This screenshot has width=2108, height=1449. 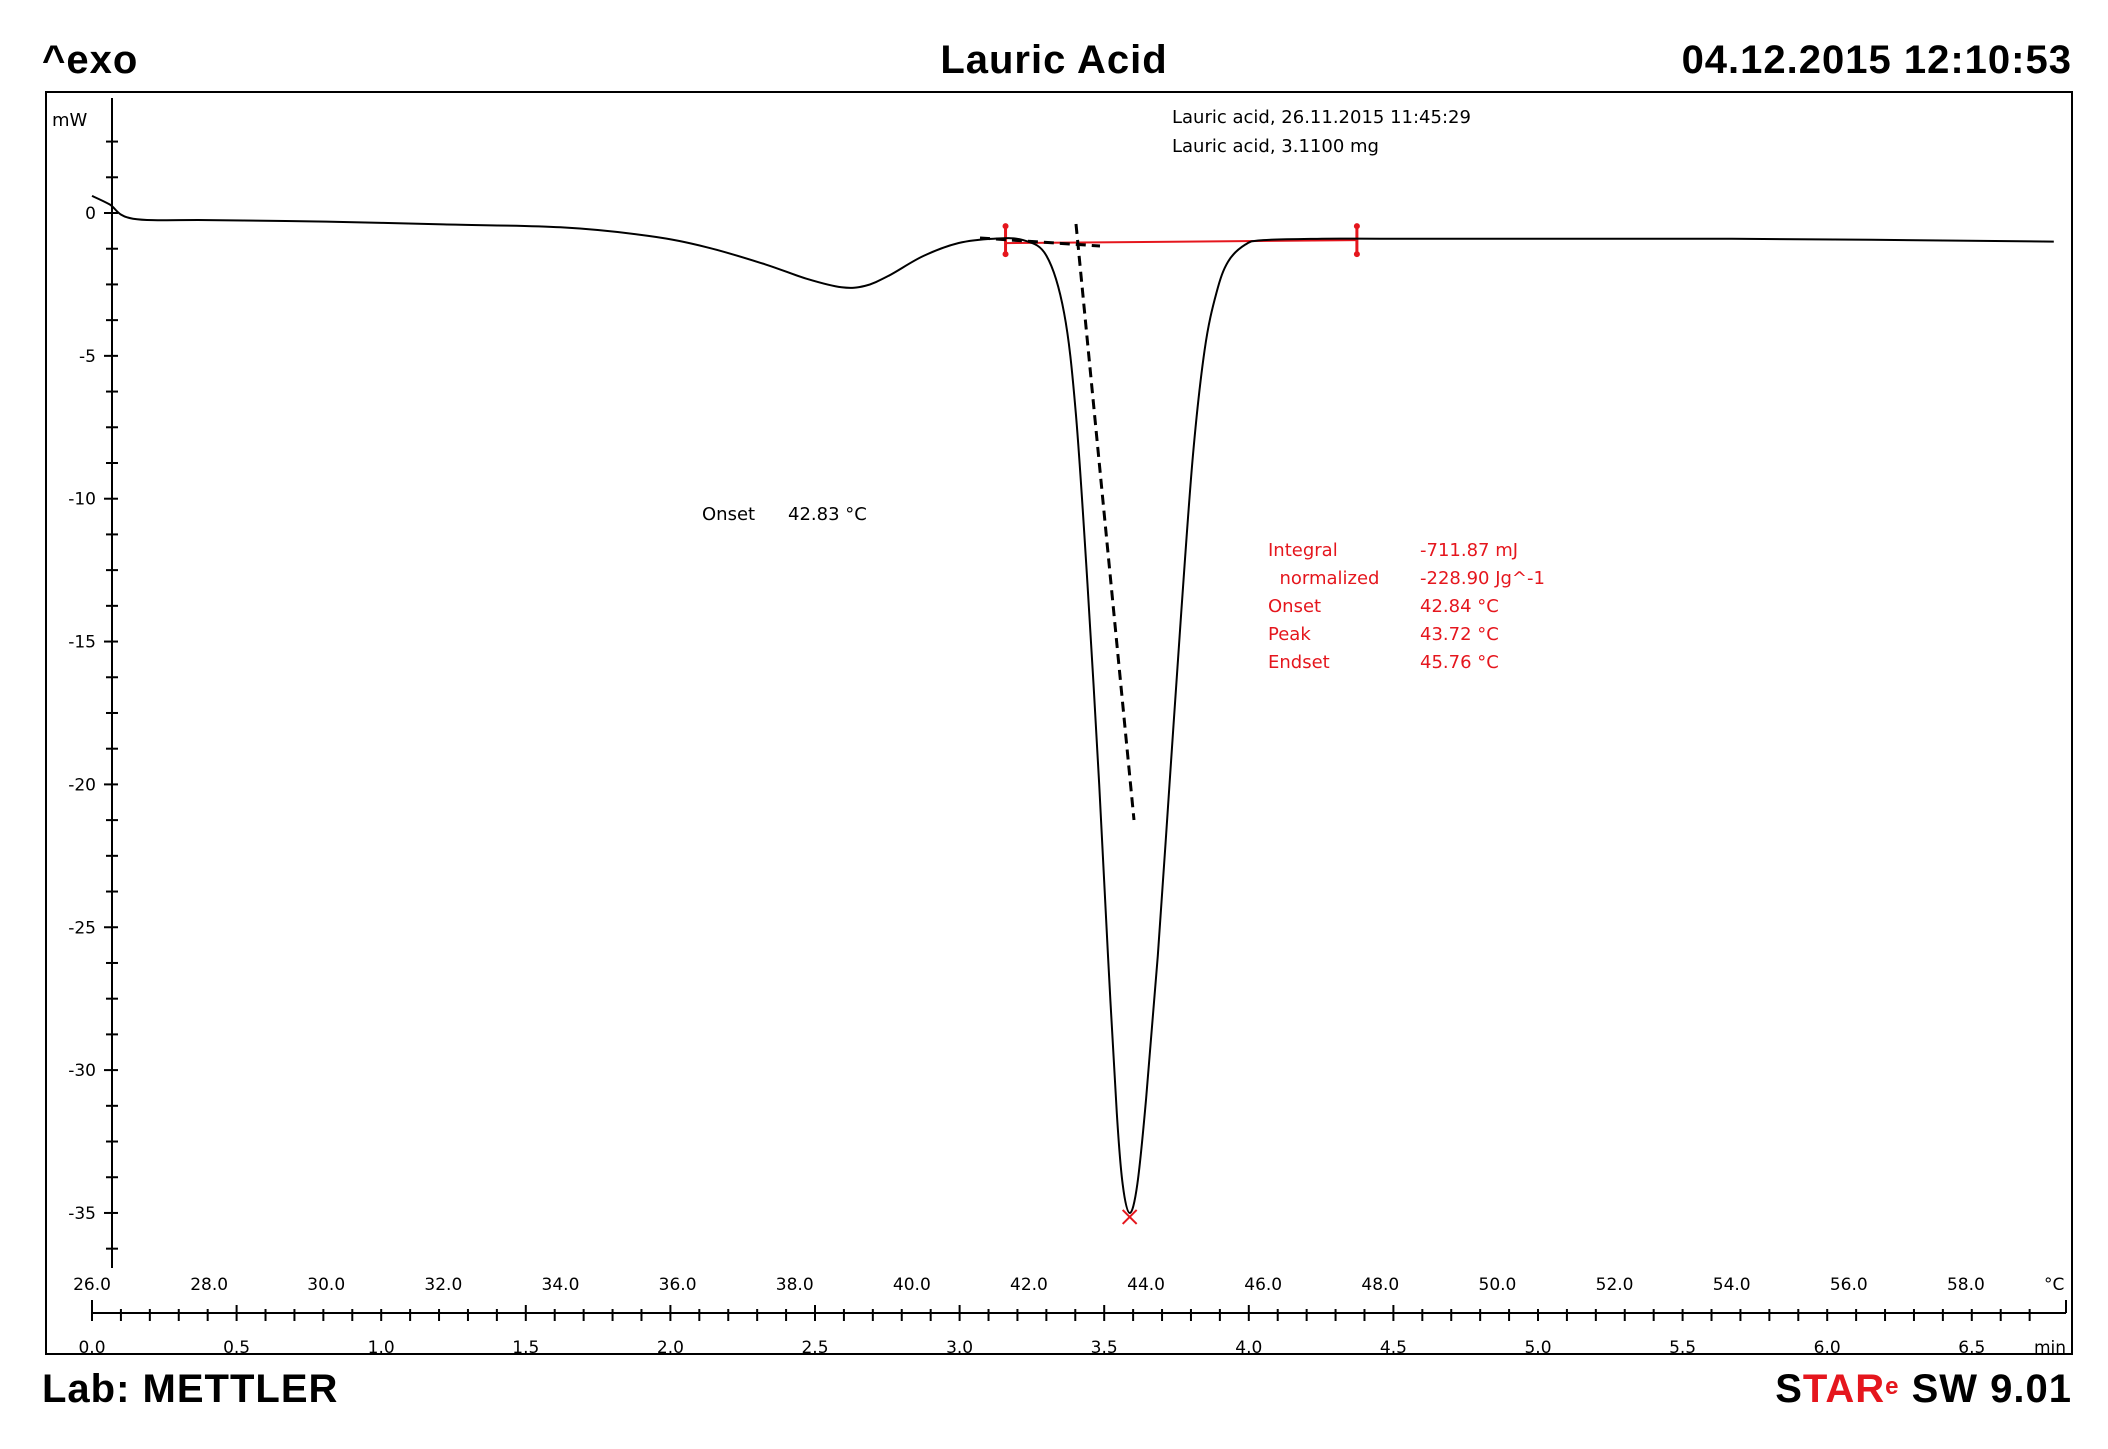 I want to click on temperature-tick-label: 38.0, so click(x=795, y=1285).